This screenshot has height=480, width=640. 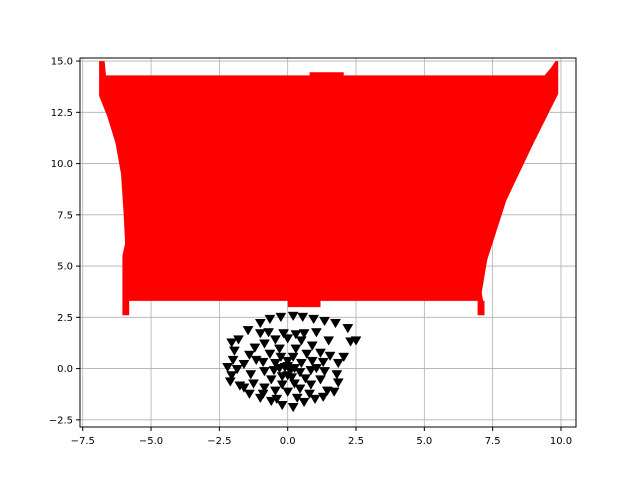 What do you see at coordinates (65, 267) in the screenshot?
I see `y-tick-label: 5.0` at bounding box center [65, 267].